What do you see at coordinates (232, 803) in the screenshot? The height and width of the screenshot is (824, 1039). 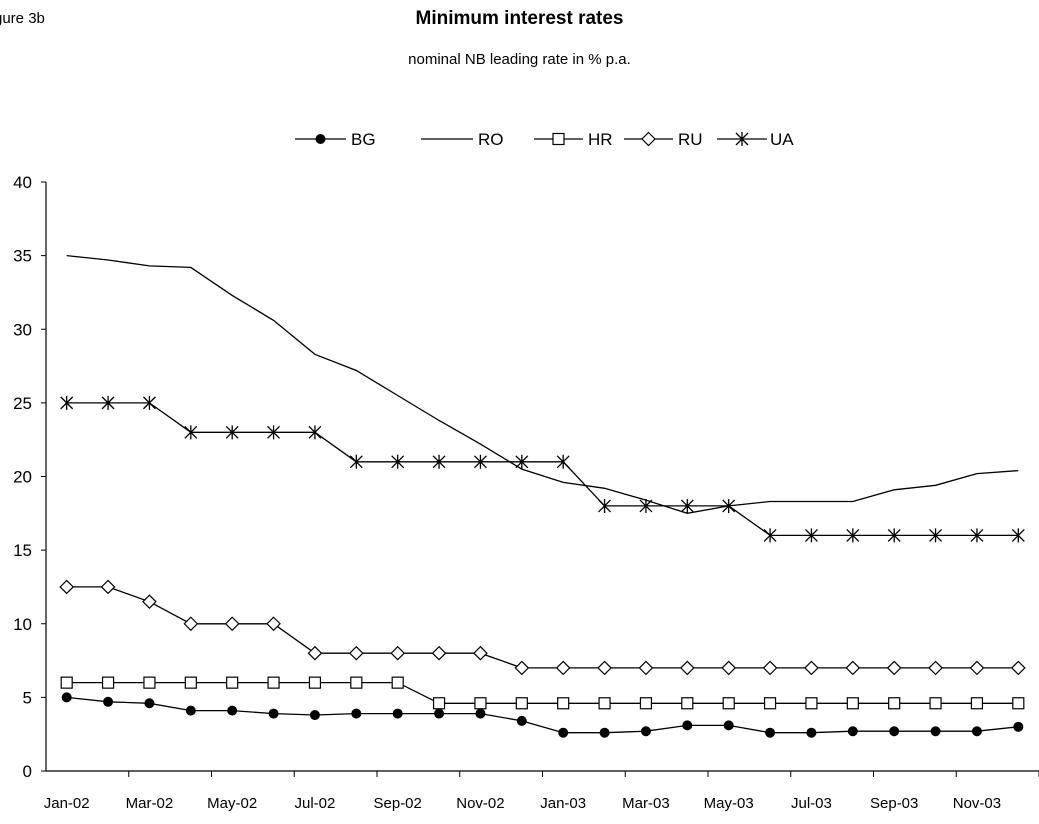 I see `x-tick-label: May-02` at bounding box center [232, 803].